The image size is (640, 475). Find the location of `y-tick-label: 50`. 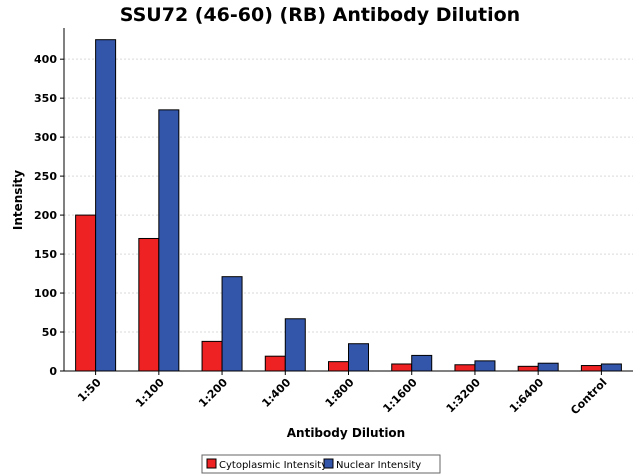

y-tick-label: 50 is located at coordinates (50, 332).